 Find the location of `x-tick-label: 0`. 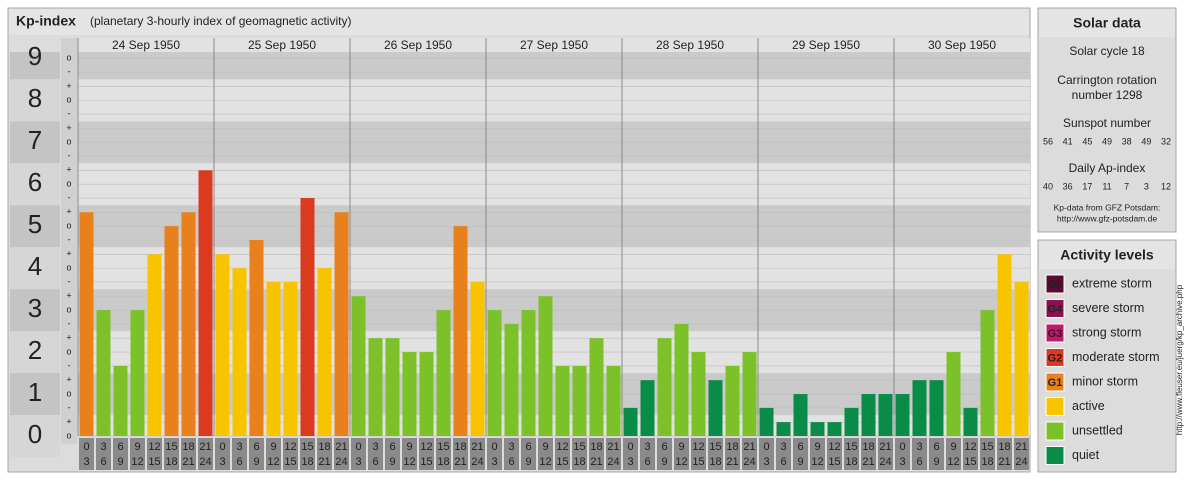

x-tick-label: 0 is located at coordinates (358, 447).